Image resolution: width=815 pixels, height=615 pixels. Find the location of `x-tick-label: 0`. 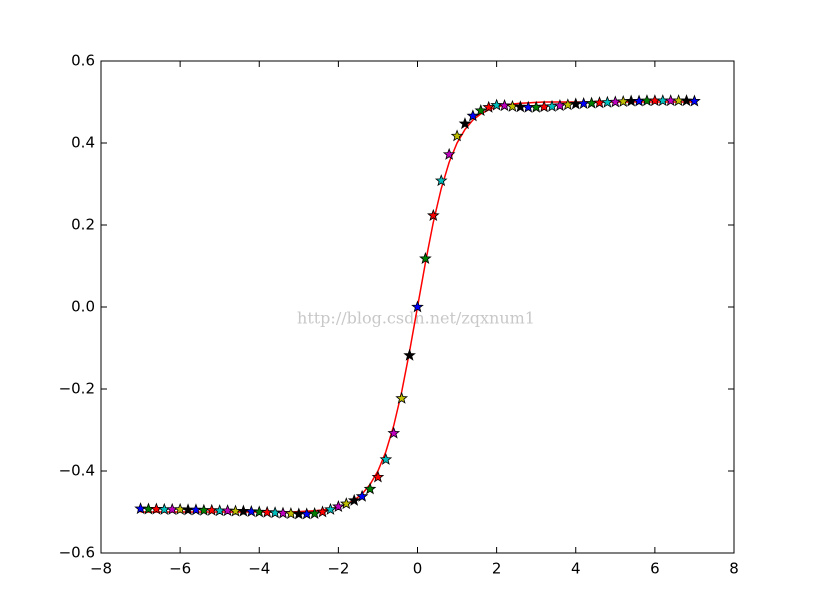

x-tick-label: 0 is located at coordinates (418, 569).